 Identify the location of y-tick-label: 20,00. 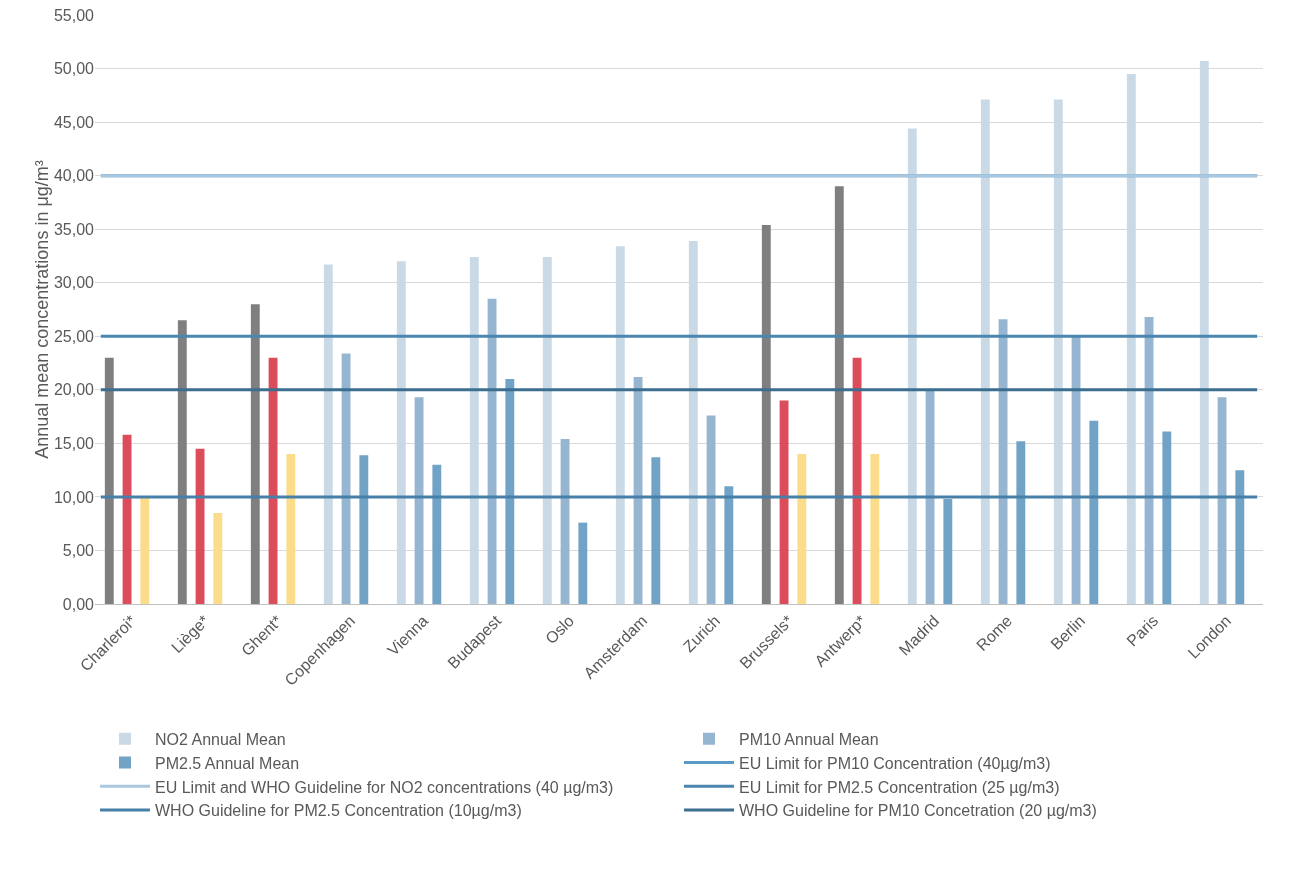
(74, 390).